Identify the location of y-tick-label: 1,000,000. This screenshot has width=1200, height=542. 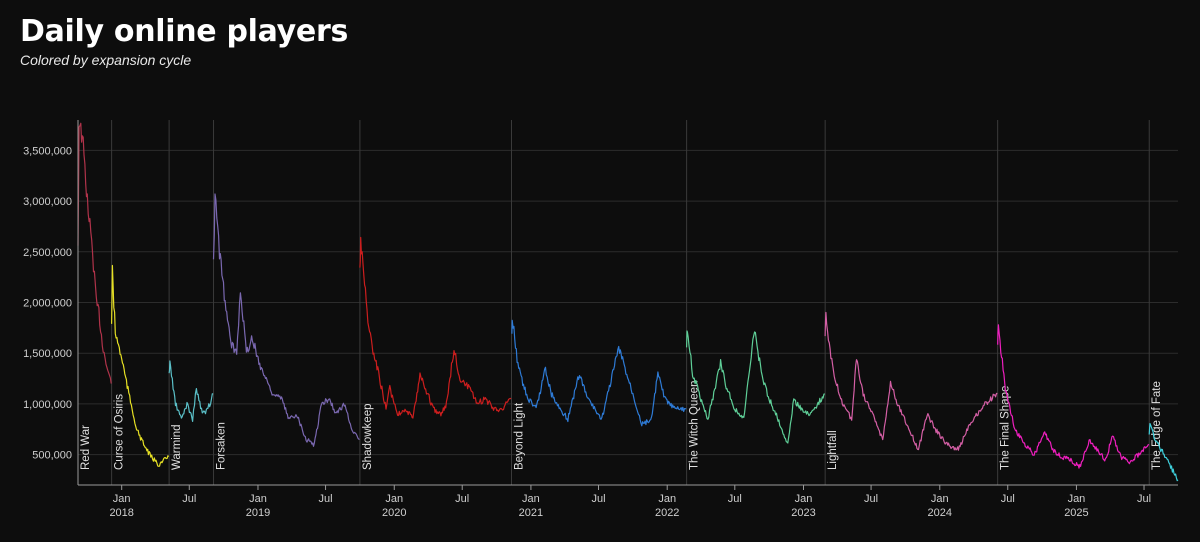
(47, 405).